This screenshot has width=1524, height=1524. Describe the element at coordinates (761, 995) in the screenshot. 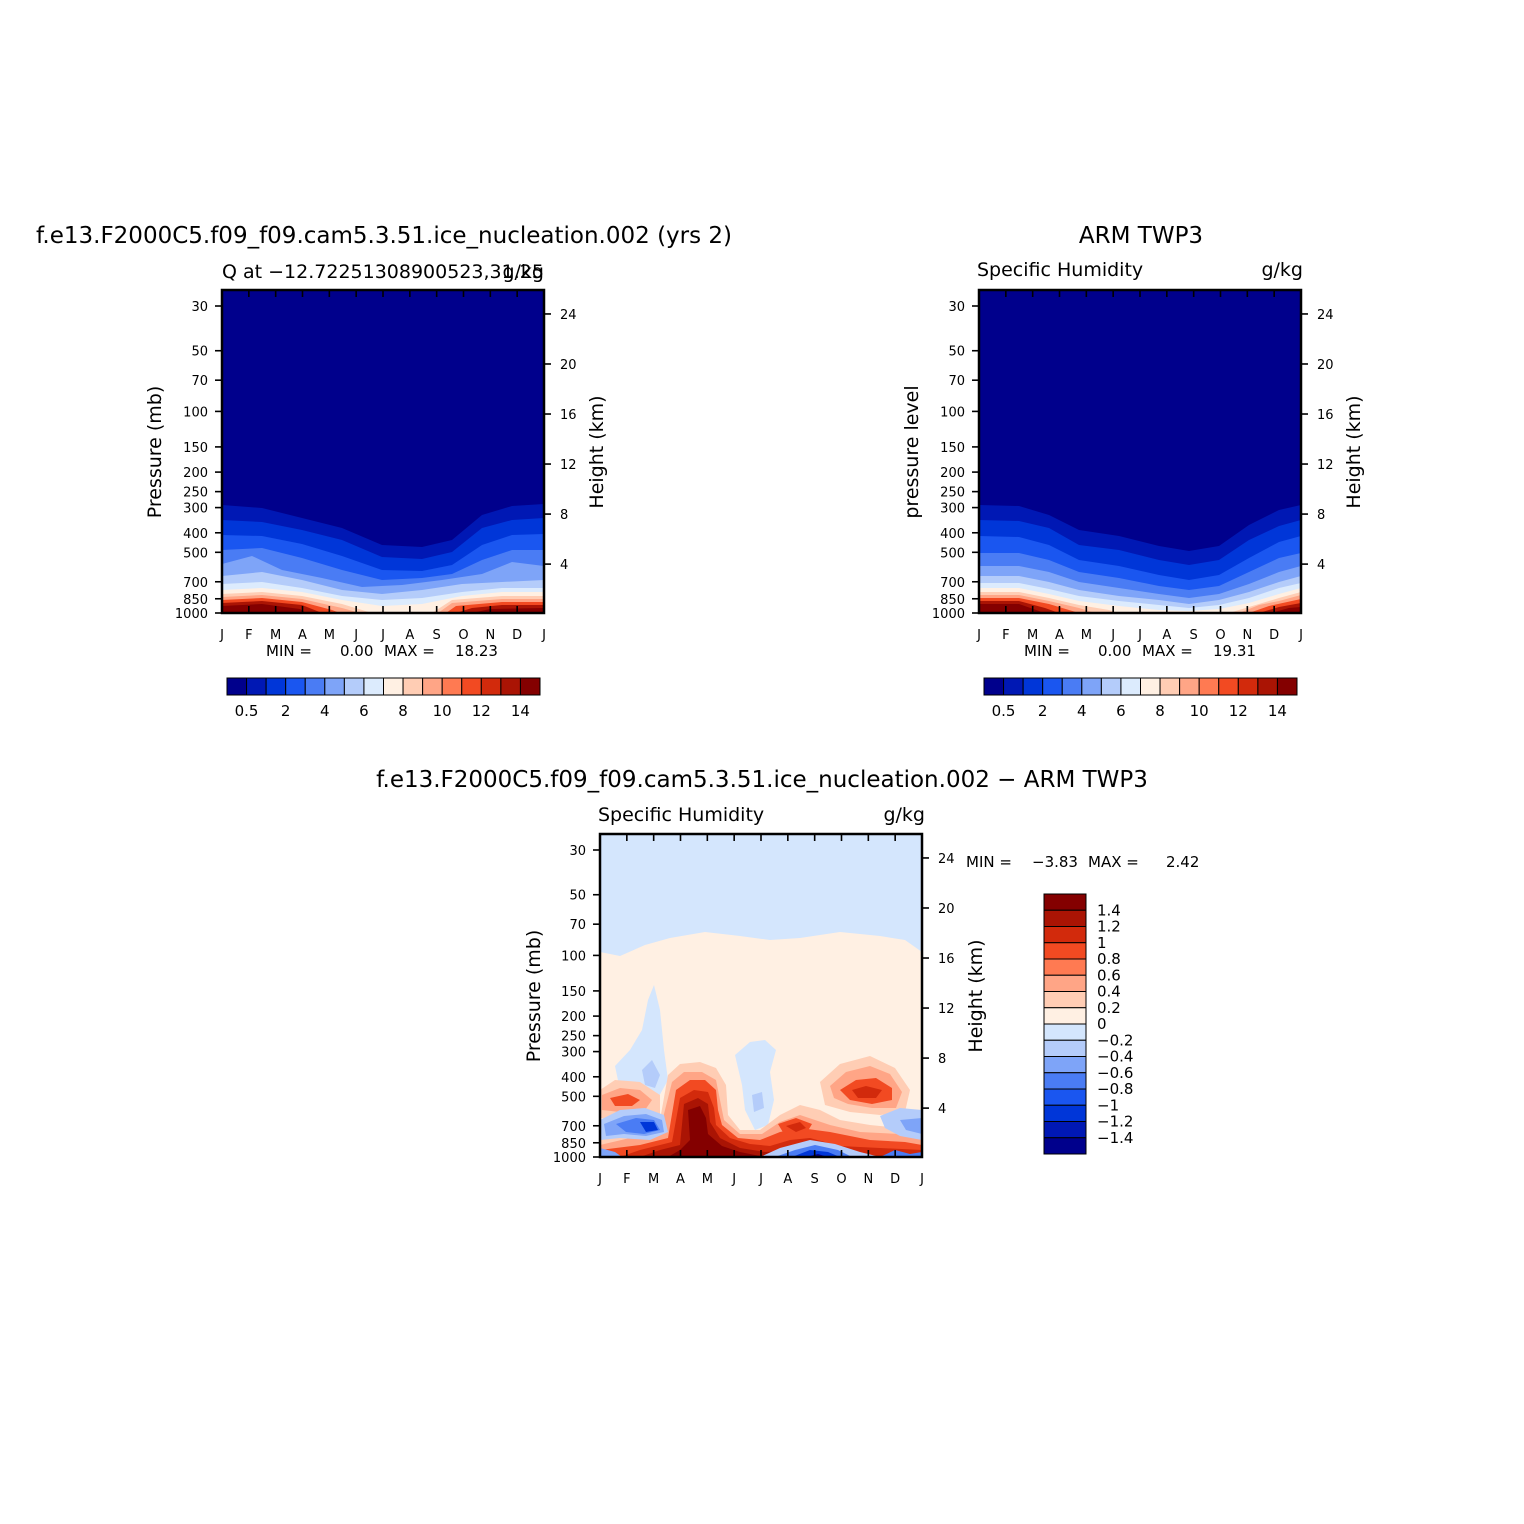

I see `panel3-field` at that location.